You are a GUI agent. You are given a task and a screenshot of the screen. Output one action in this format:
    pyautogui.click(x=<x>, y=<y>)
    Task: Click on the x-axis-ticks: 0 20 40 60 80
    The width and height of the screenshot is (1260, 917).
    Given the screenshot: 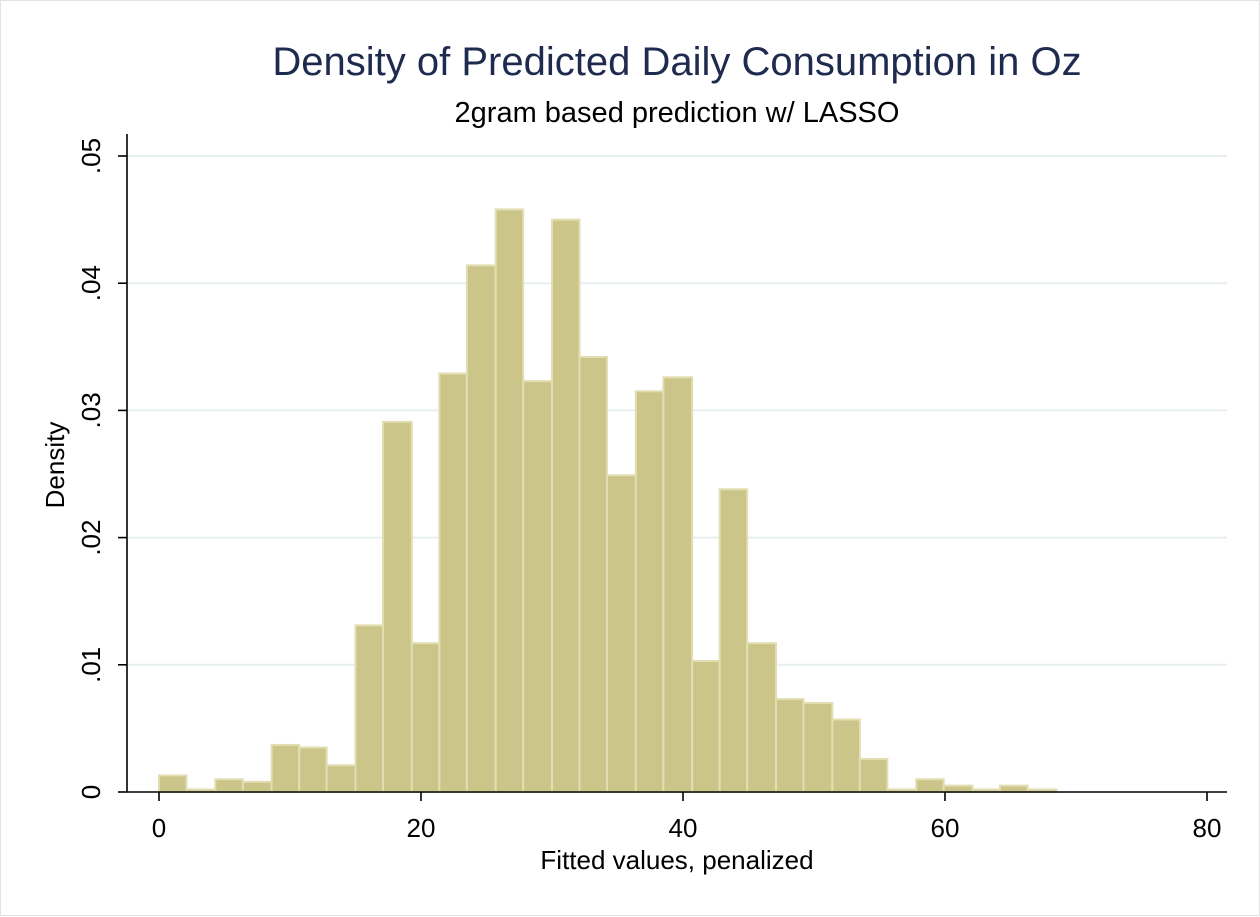 What is the action you would take?
    pyautogui.click(x=687, y=817)
    